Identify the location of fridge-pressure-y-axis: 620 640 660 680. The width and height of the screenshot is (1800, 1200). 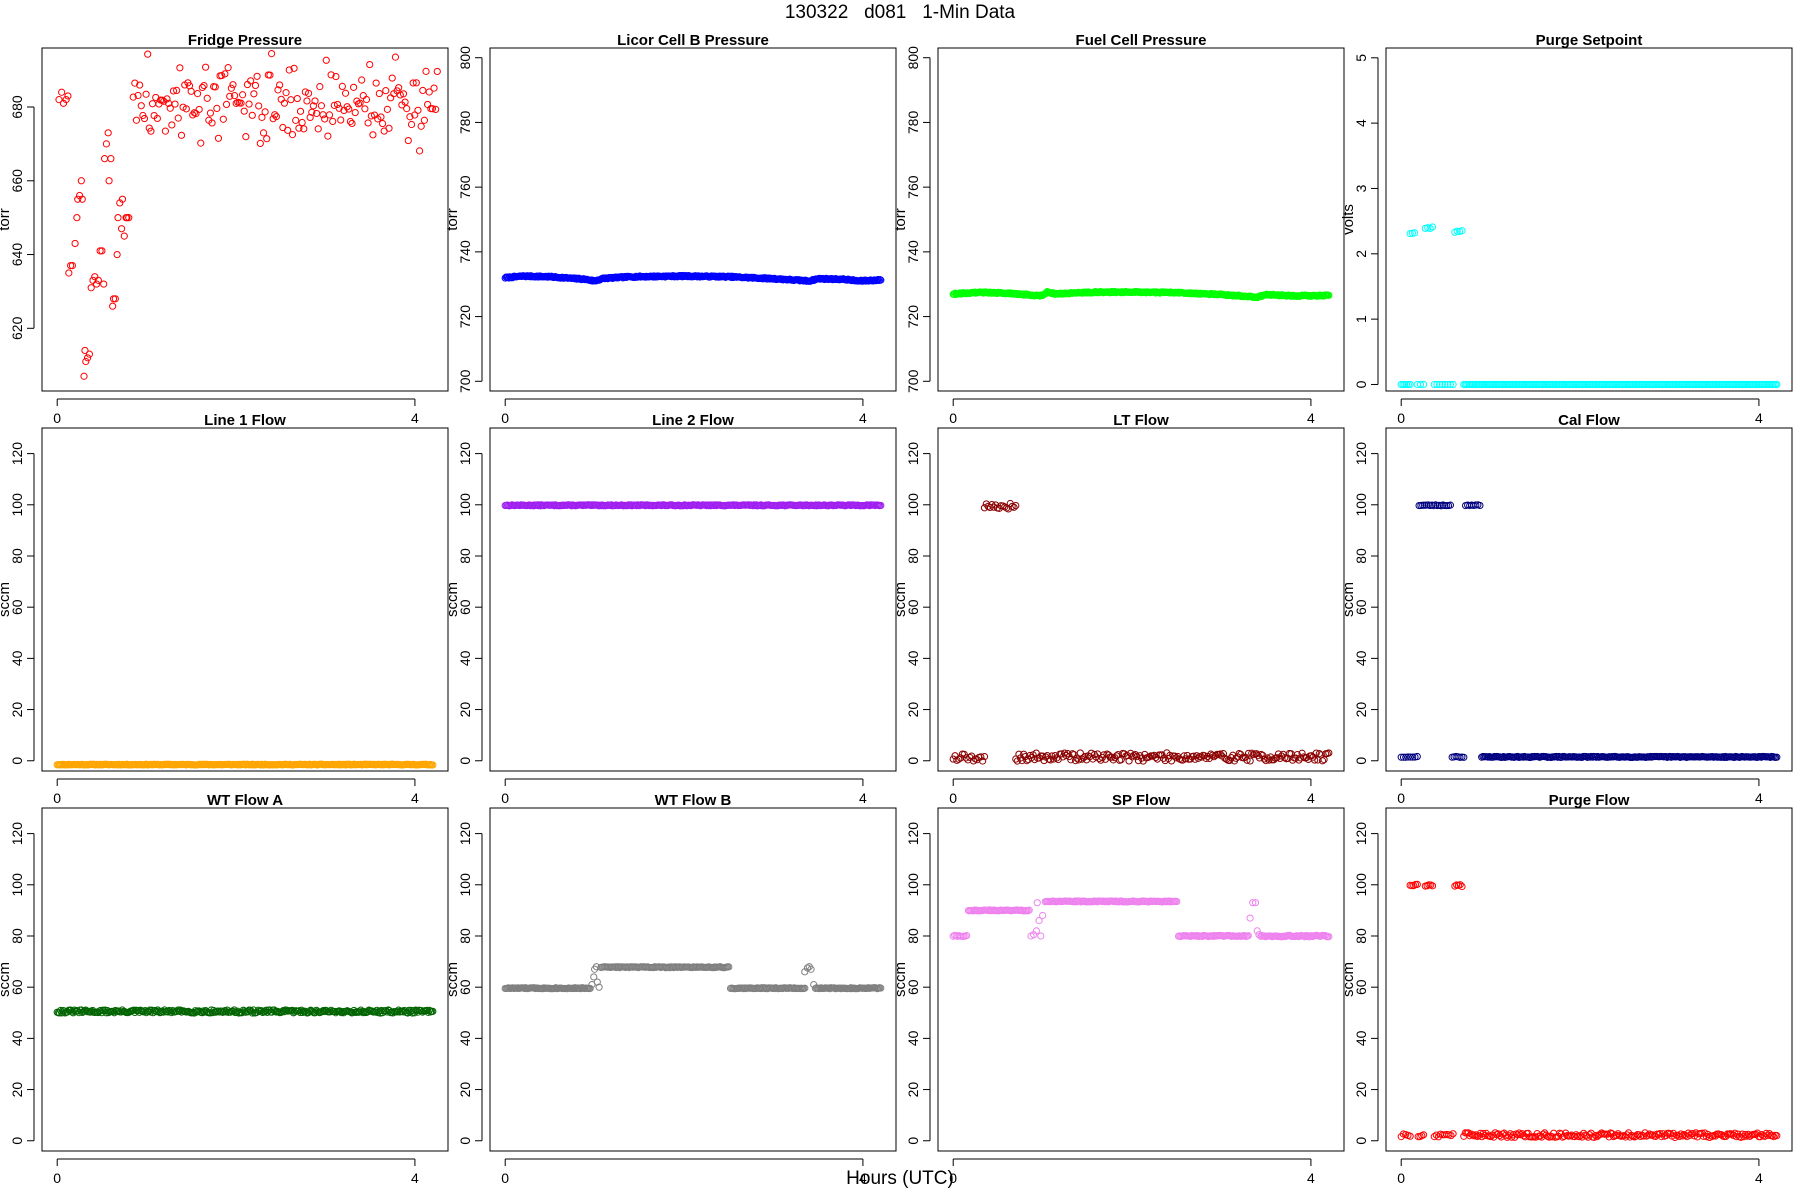
(22, 217).